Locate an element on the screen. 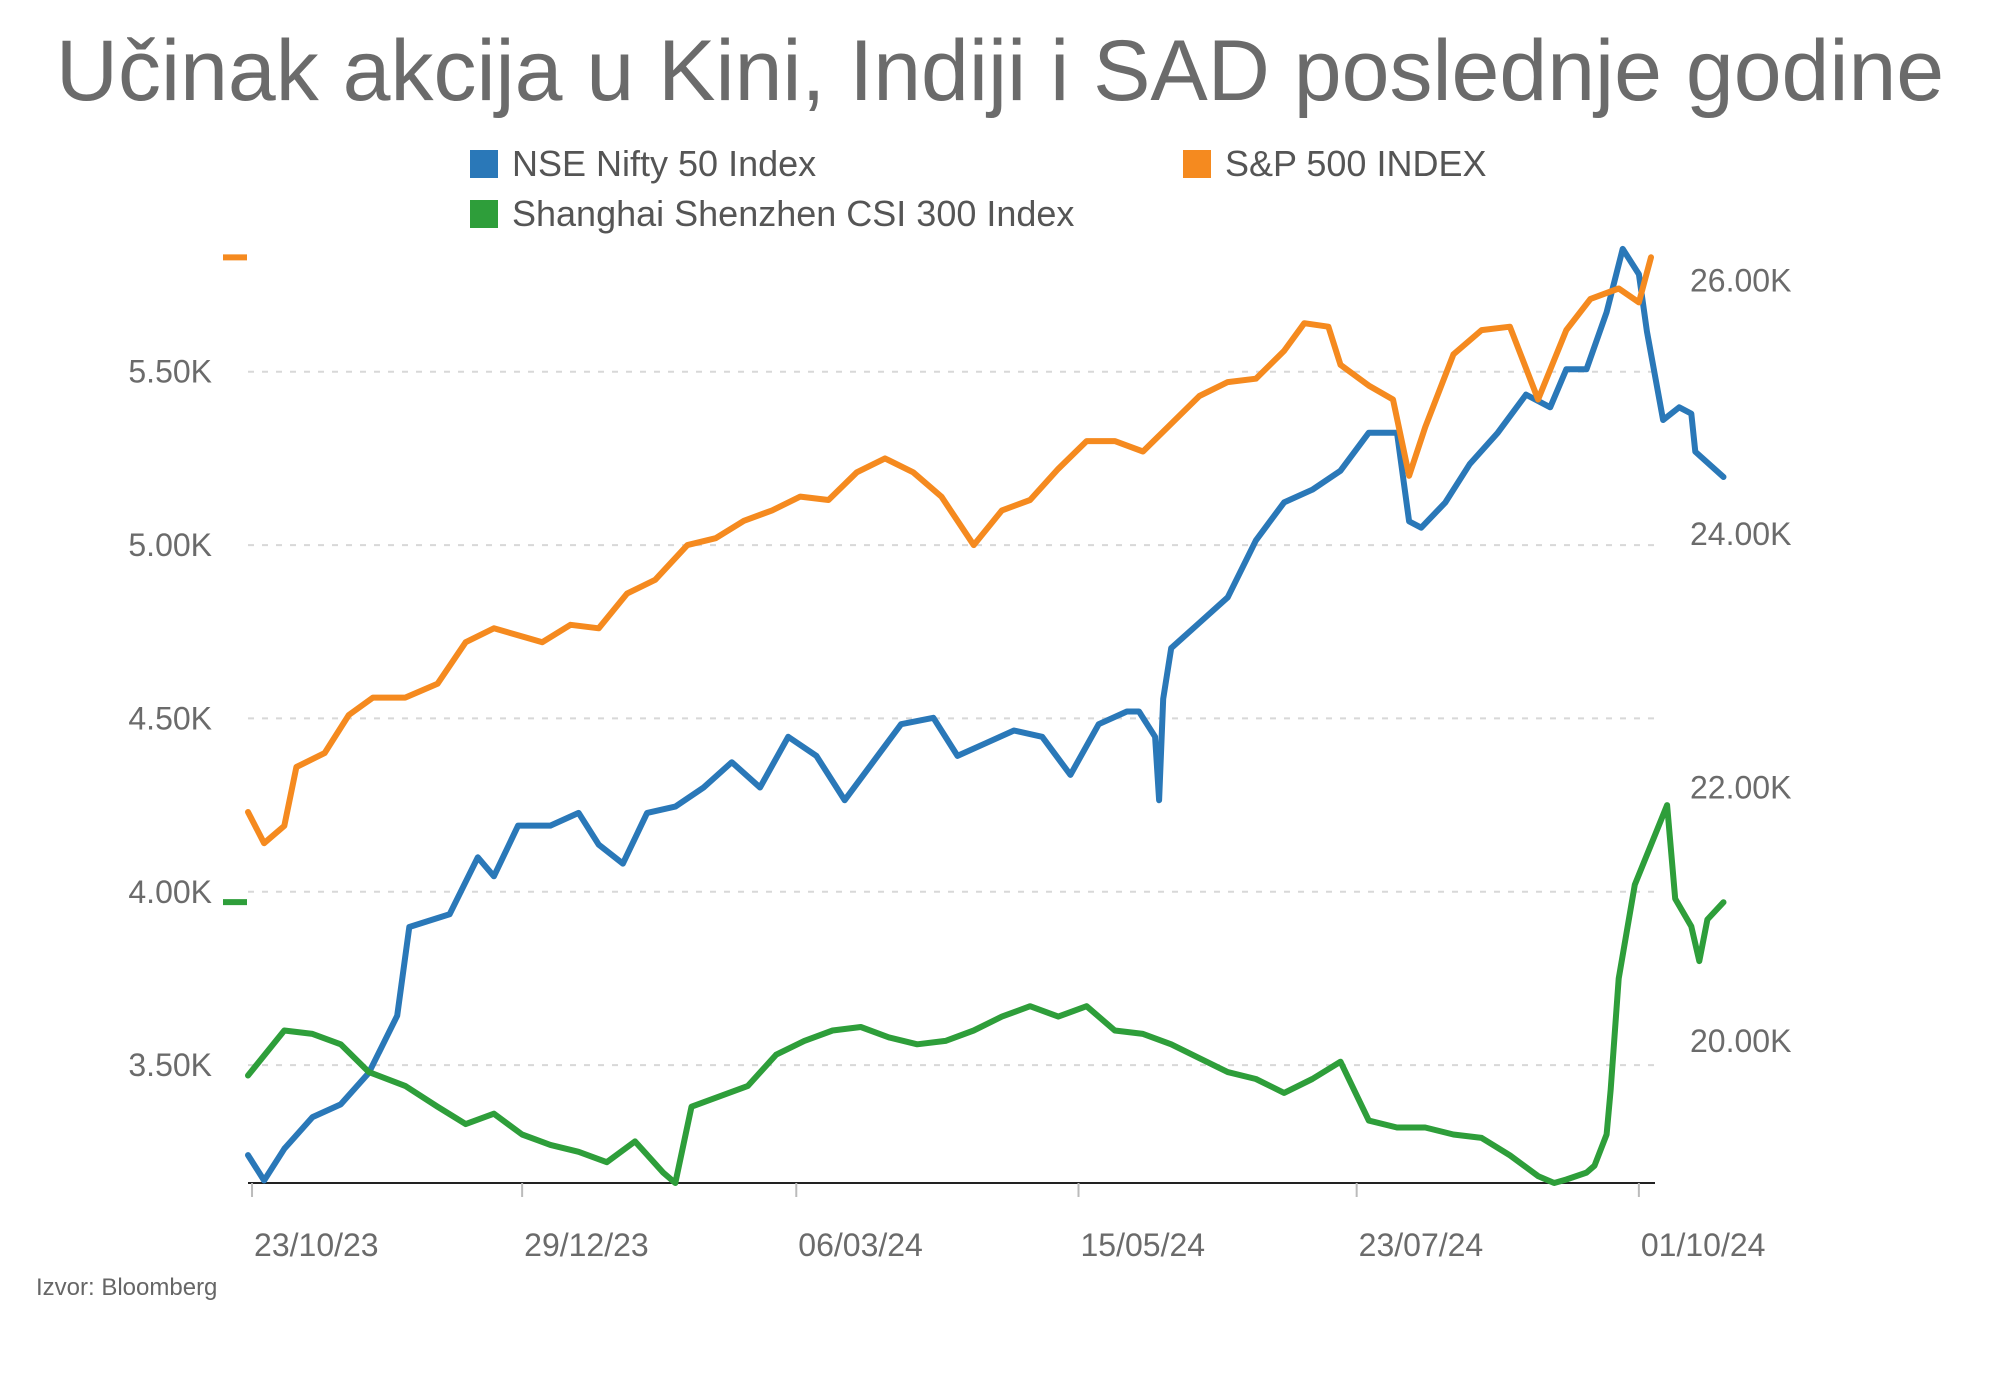 Image resolution: width=2000 pixels, height=1375 pixels. left-axis-tick-label: 5.00K is located at coordinates (170, 545).